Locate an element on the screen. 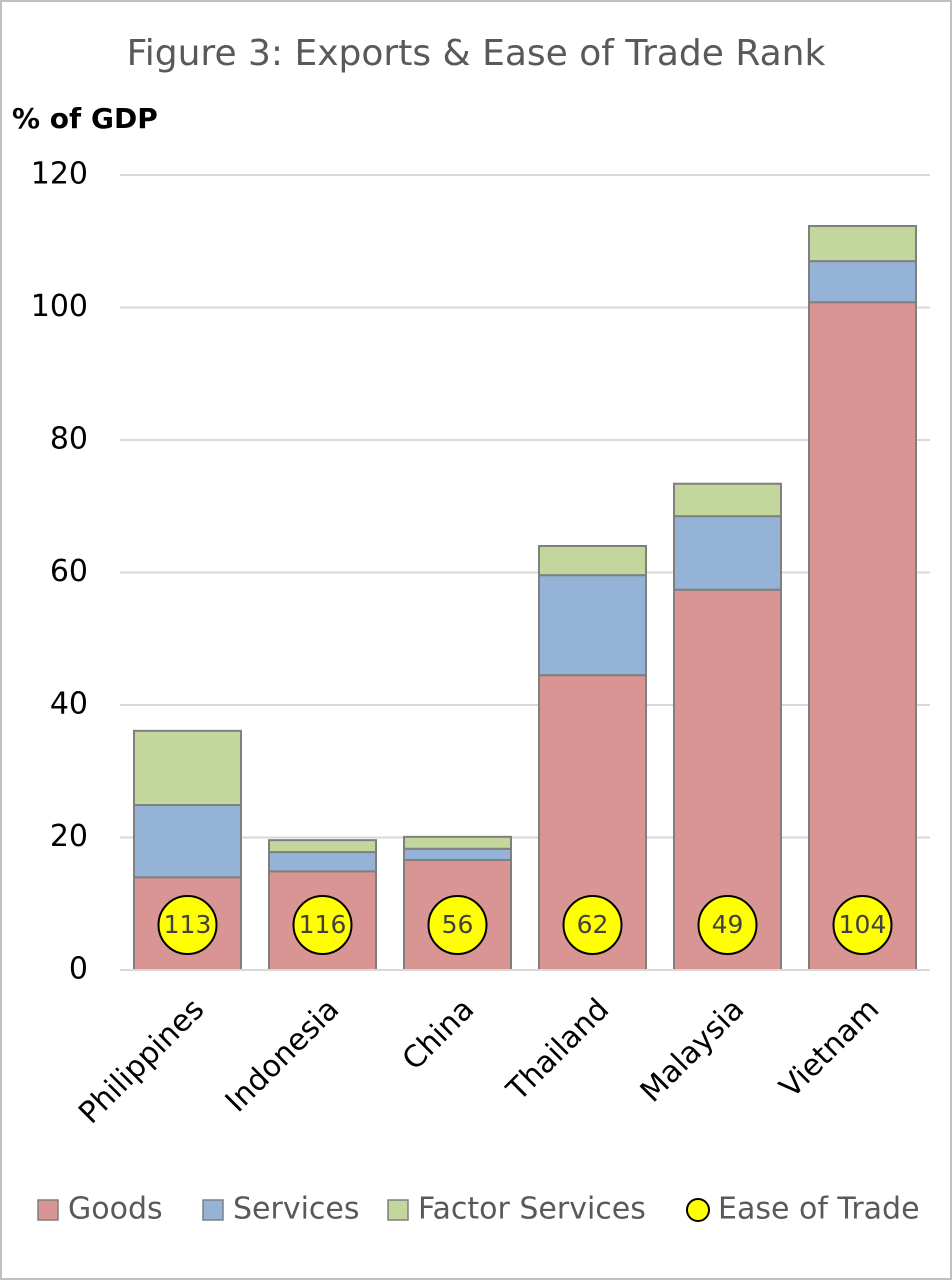 This screenshot has height=1280, width=952. y-tick-label: 60 is located at coordinates (69, 571).